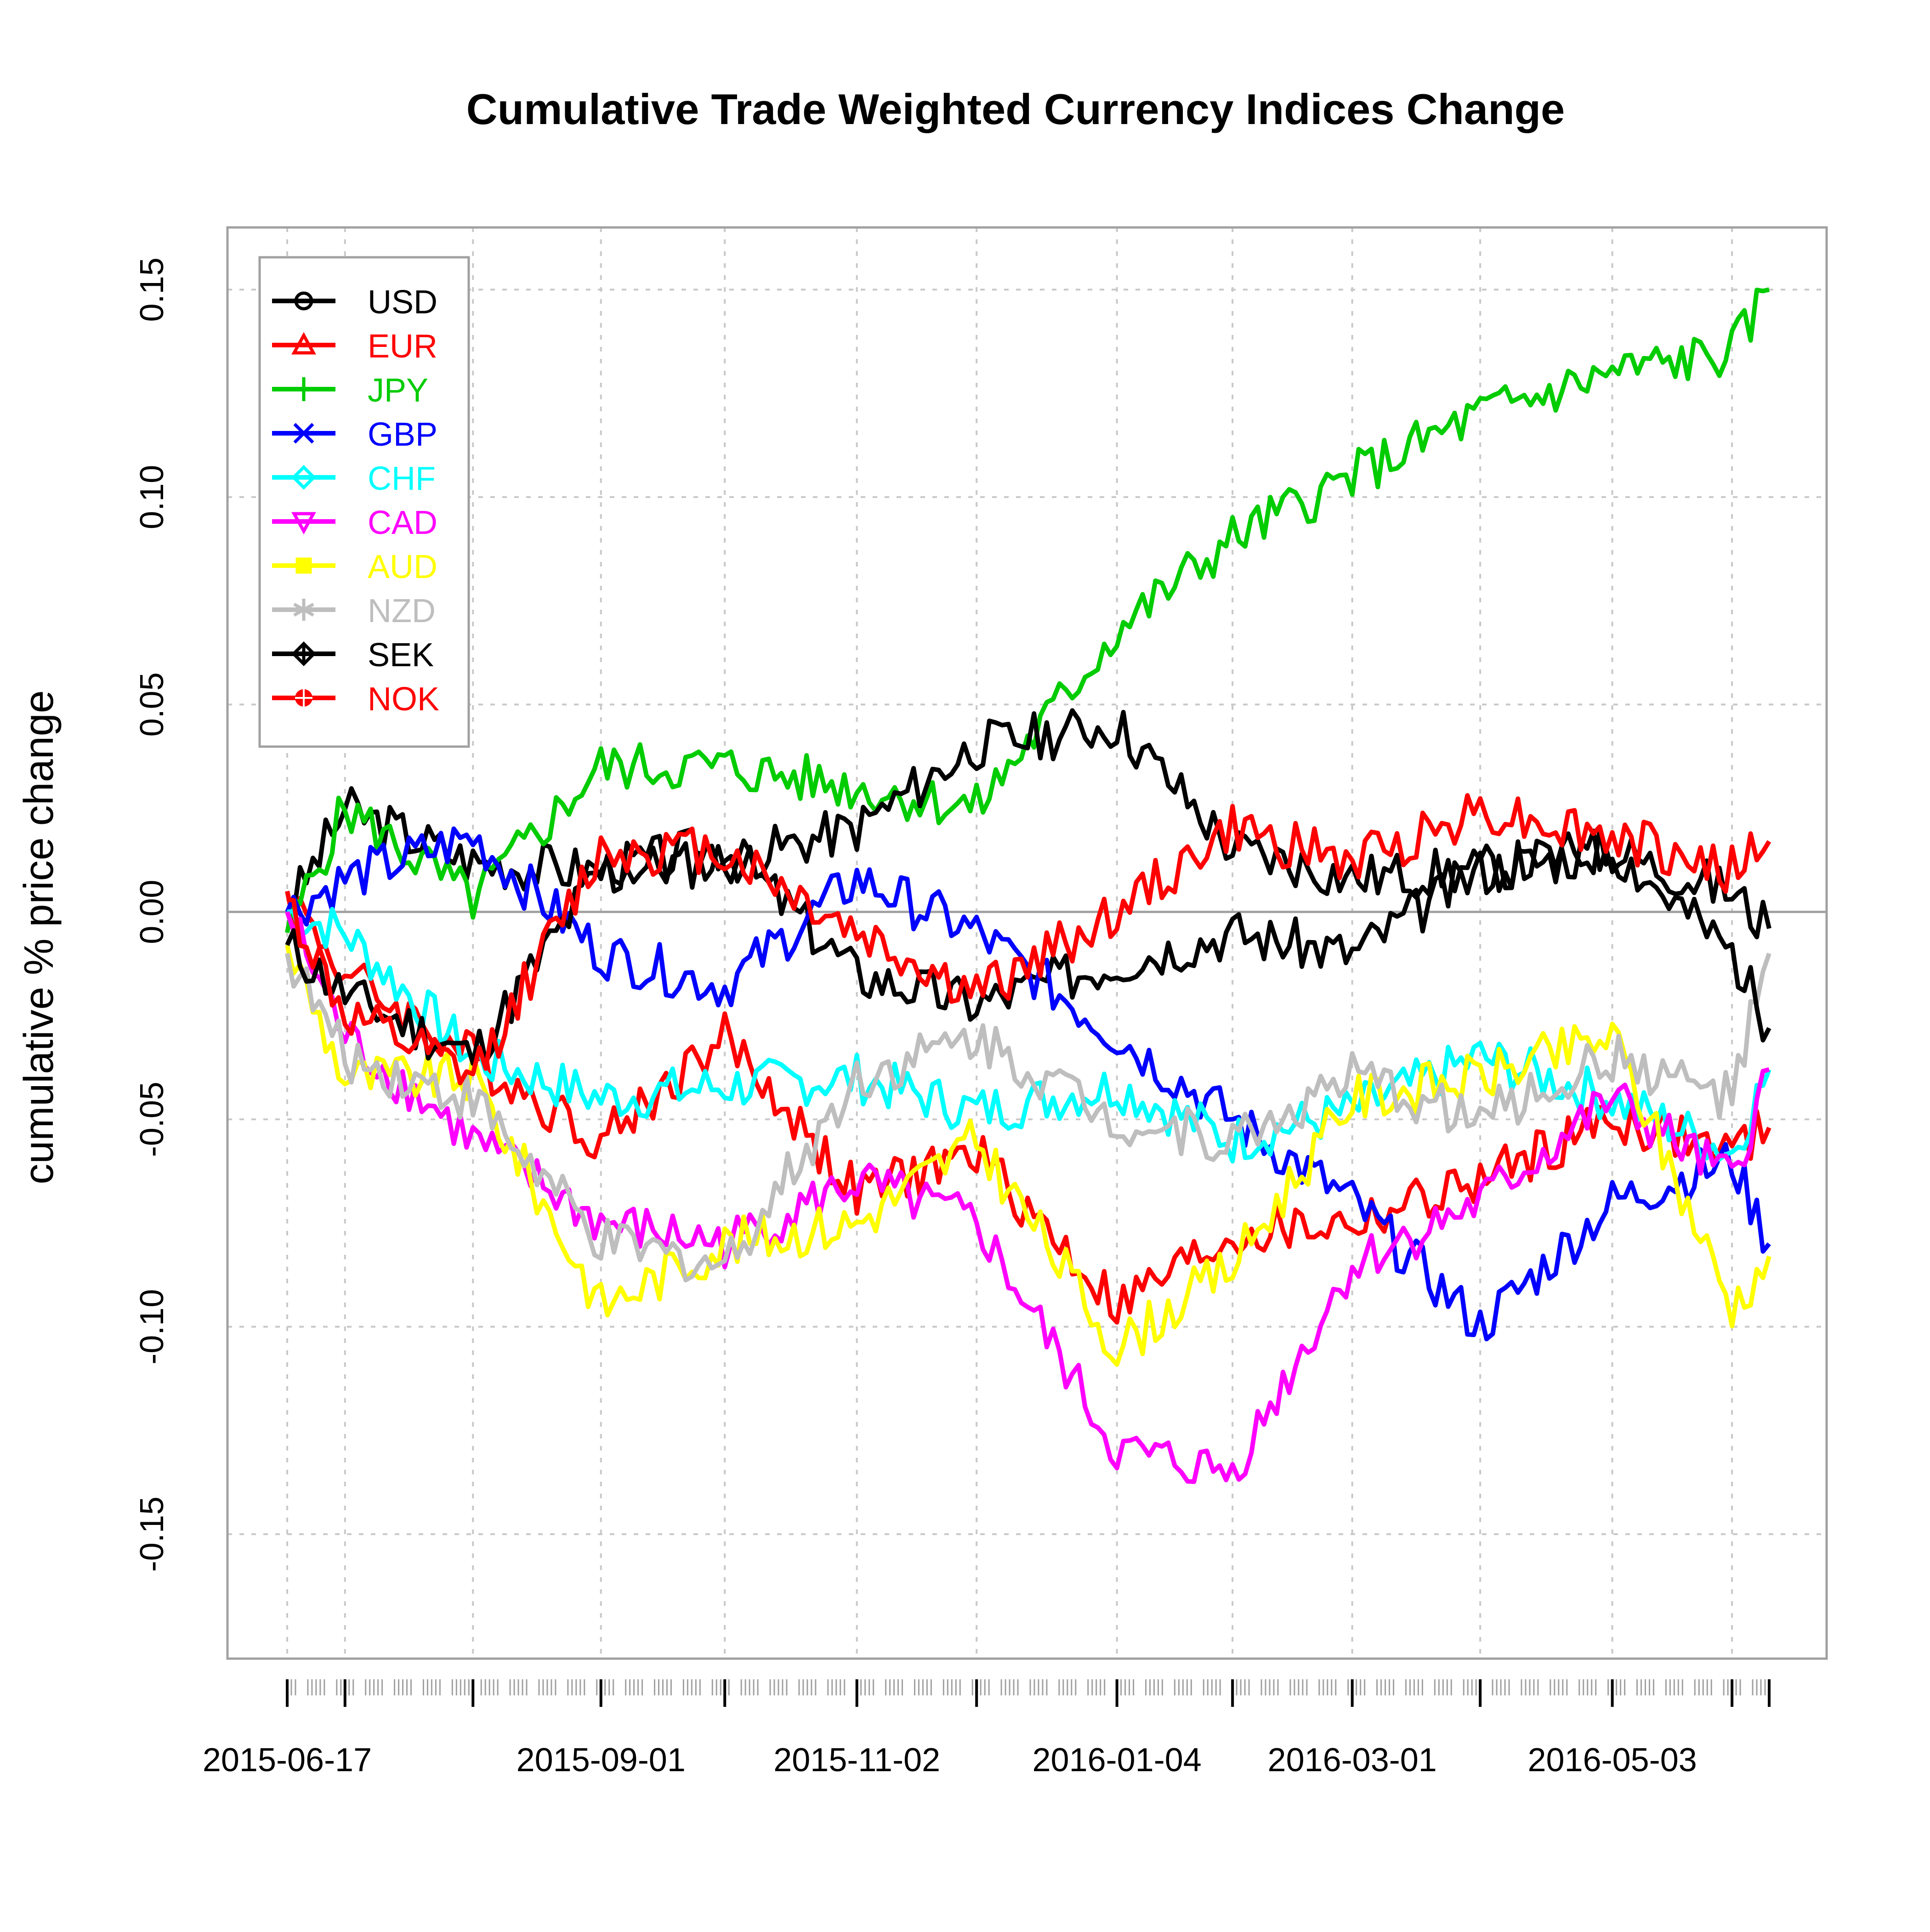 This screenshot has width=1930, height=1932. I want to click on legend-entry-nzd: NZD, so click(354, 611).